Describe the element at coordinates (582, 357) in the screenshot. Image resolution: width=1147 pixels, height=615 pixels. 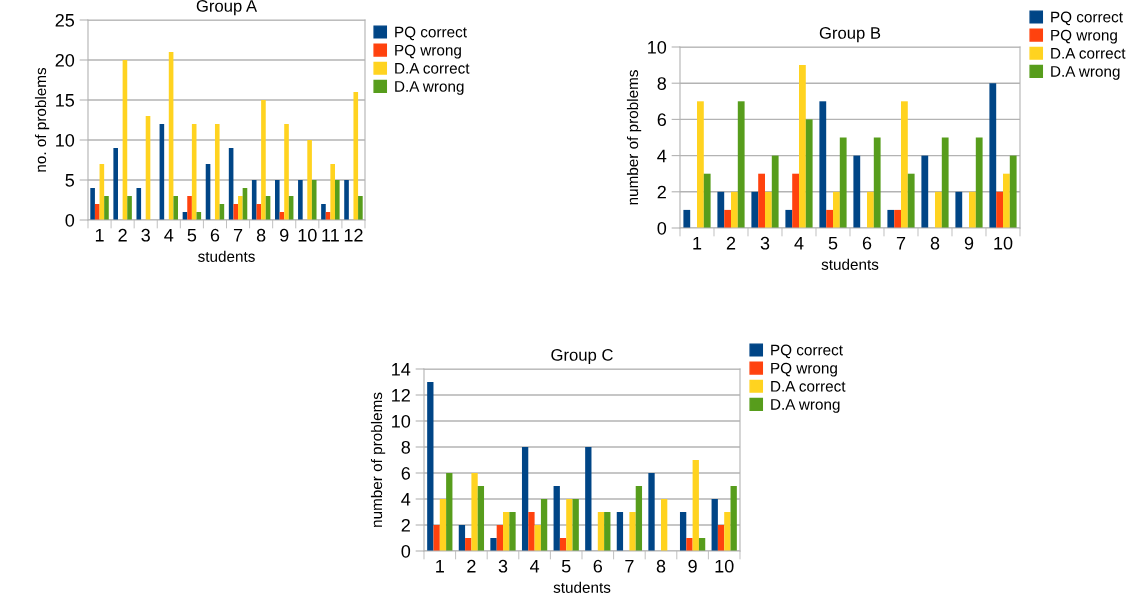
I see `chart-title: Group C` at that location.